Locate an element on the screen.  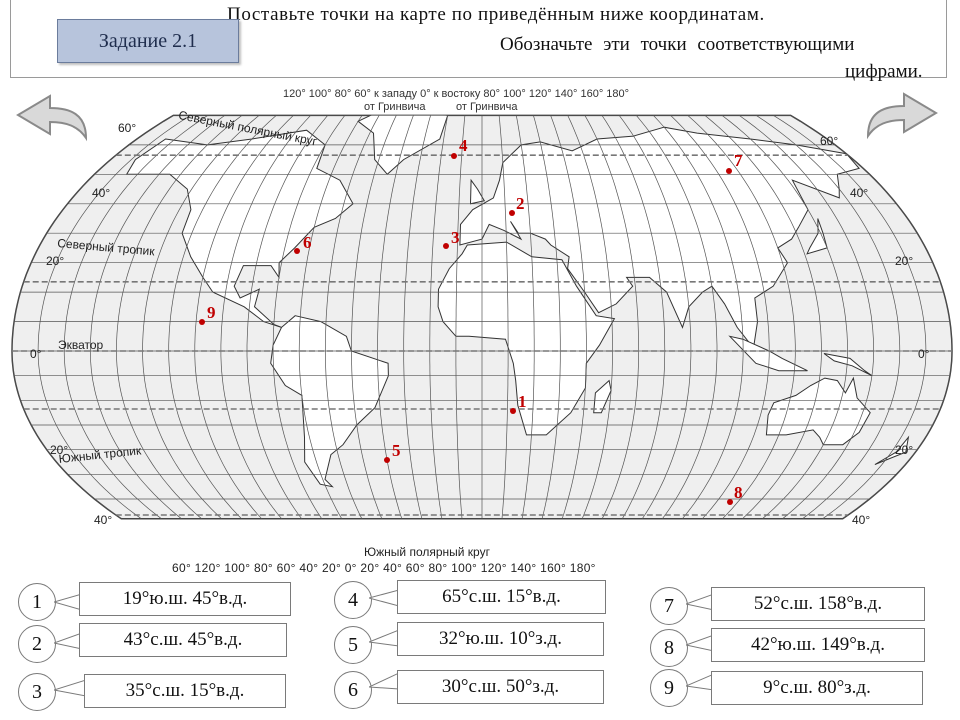
instruction-line-3: цифрами. is located at coordinates (884, 71).